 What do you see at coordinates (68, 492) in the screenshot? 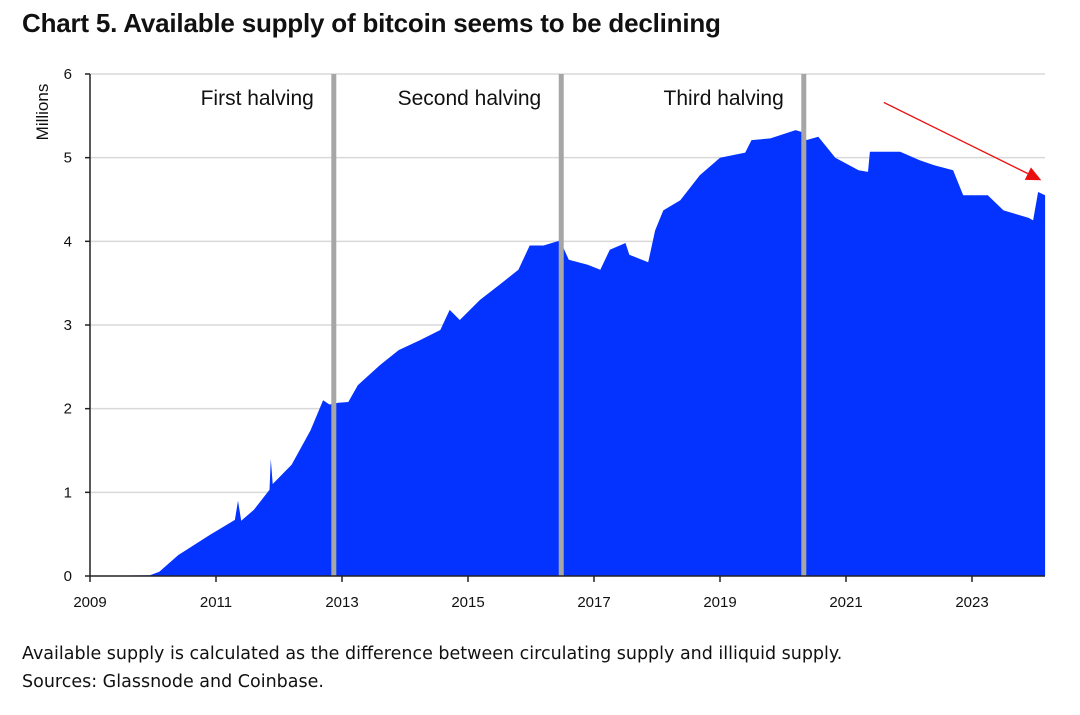
I see `y-tick-label: 1` at bounding box center [68, 492].